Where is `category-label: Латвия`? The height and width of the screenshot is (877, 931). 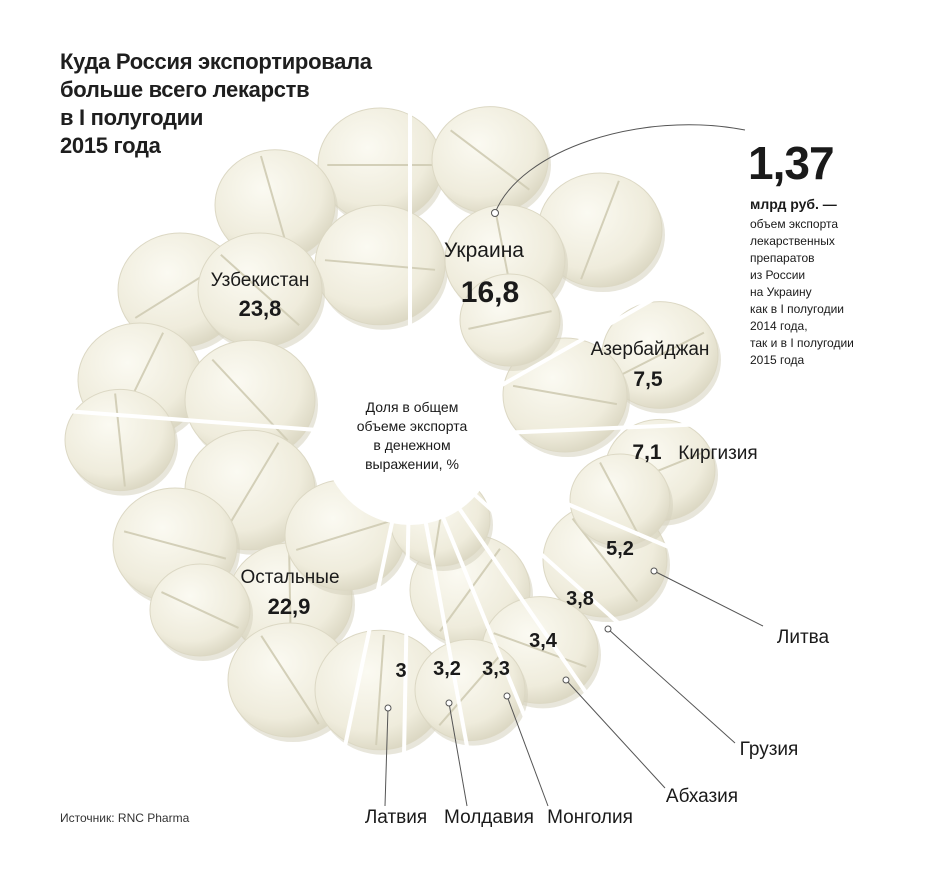
category-label: Латвия is located at coordinates (396, 817).